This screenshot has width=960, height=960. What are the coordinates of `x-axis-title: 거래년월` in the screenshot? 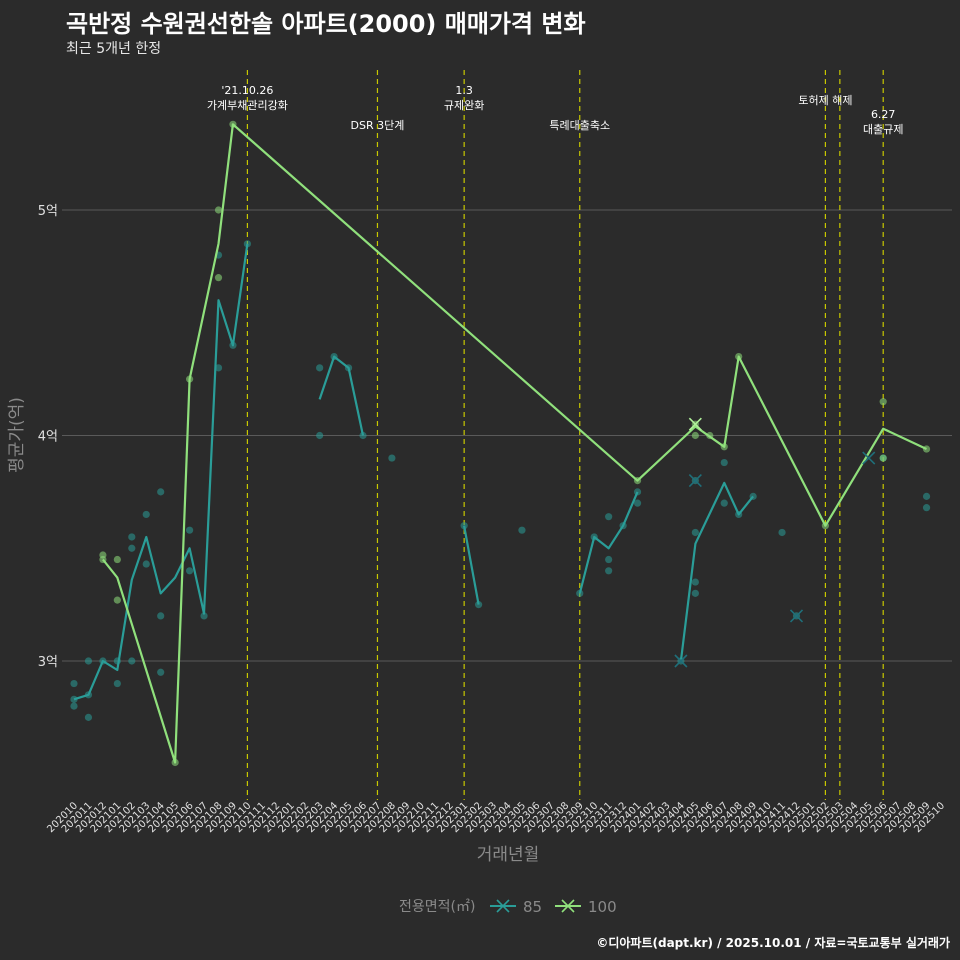 It's located at (508, 855).